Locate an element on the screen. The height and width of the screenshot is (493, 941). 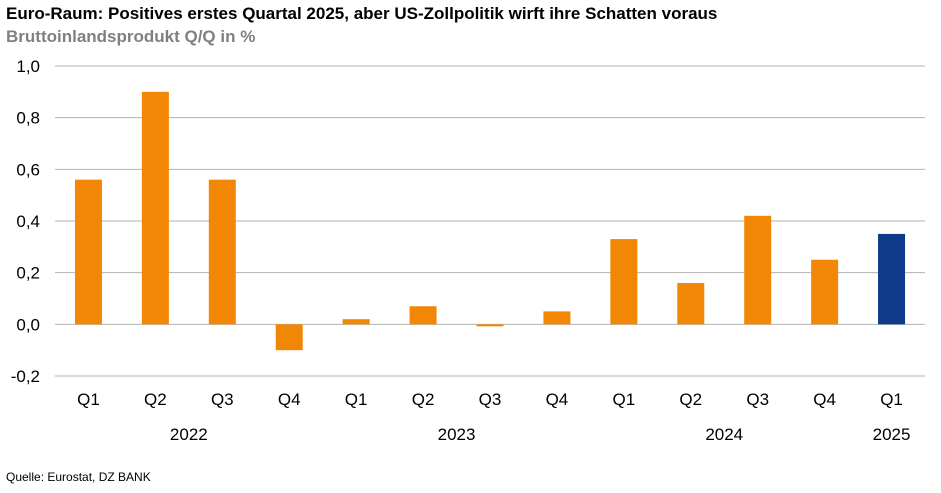
source-note: Quelle: Eurostat, DZ BANK is located at coordinates (78, 477).